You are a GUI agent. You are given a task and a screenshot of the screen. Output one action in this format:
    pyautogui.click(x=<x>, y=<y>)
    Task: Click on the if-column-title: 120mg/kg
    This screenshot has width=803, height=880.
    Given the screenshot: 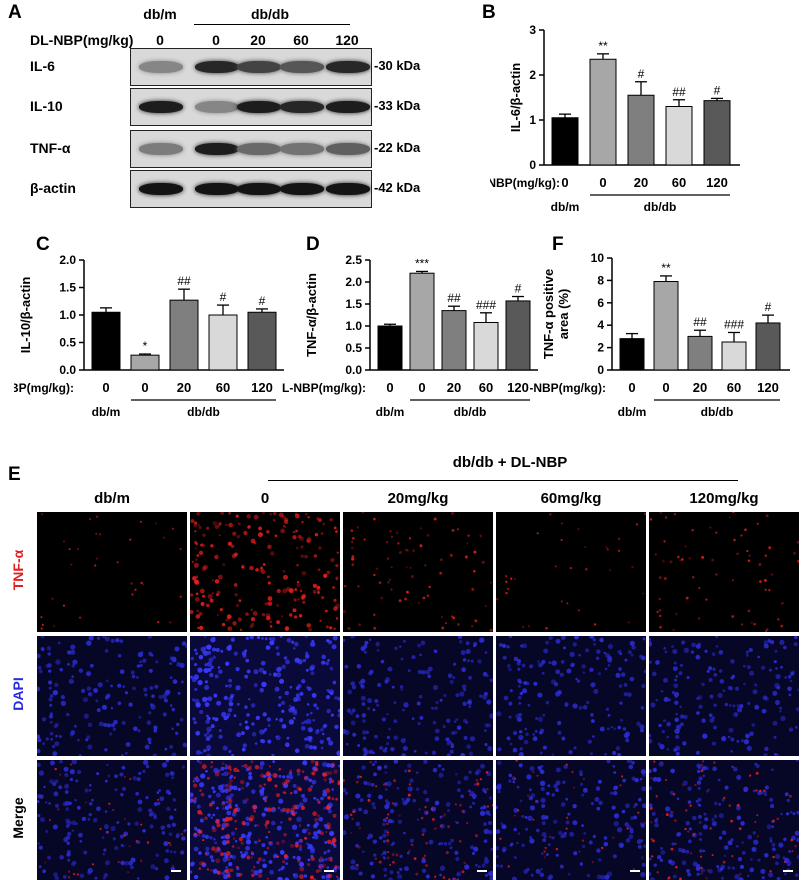 What is the action you would take?
    pyautogui.click(x=724, y=498)
    